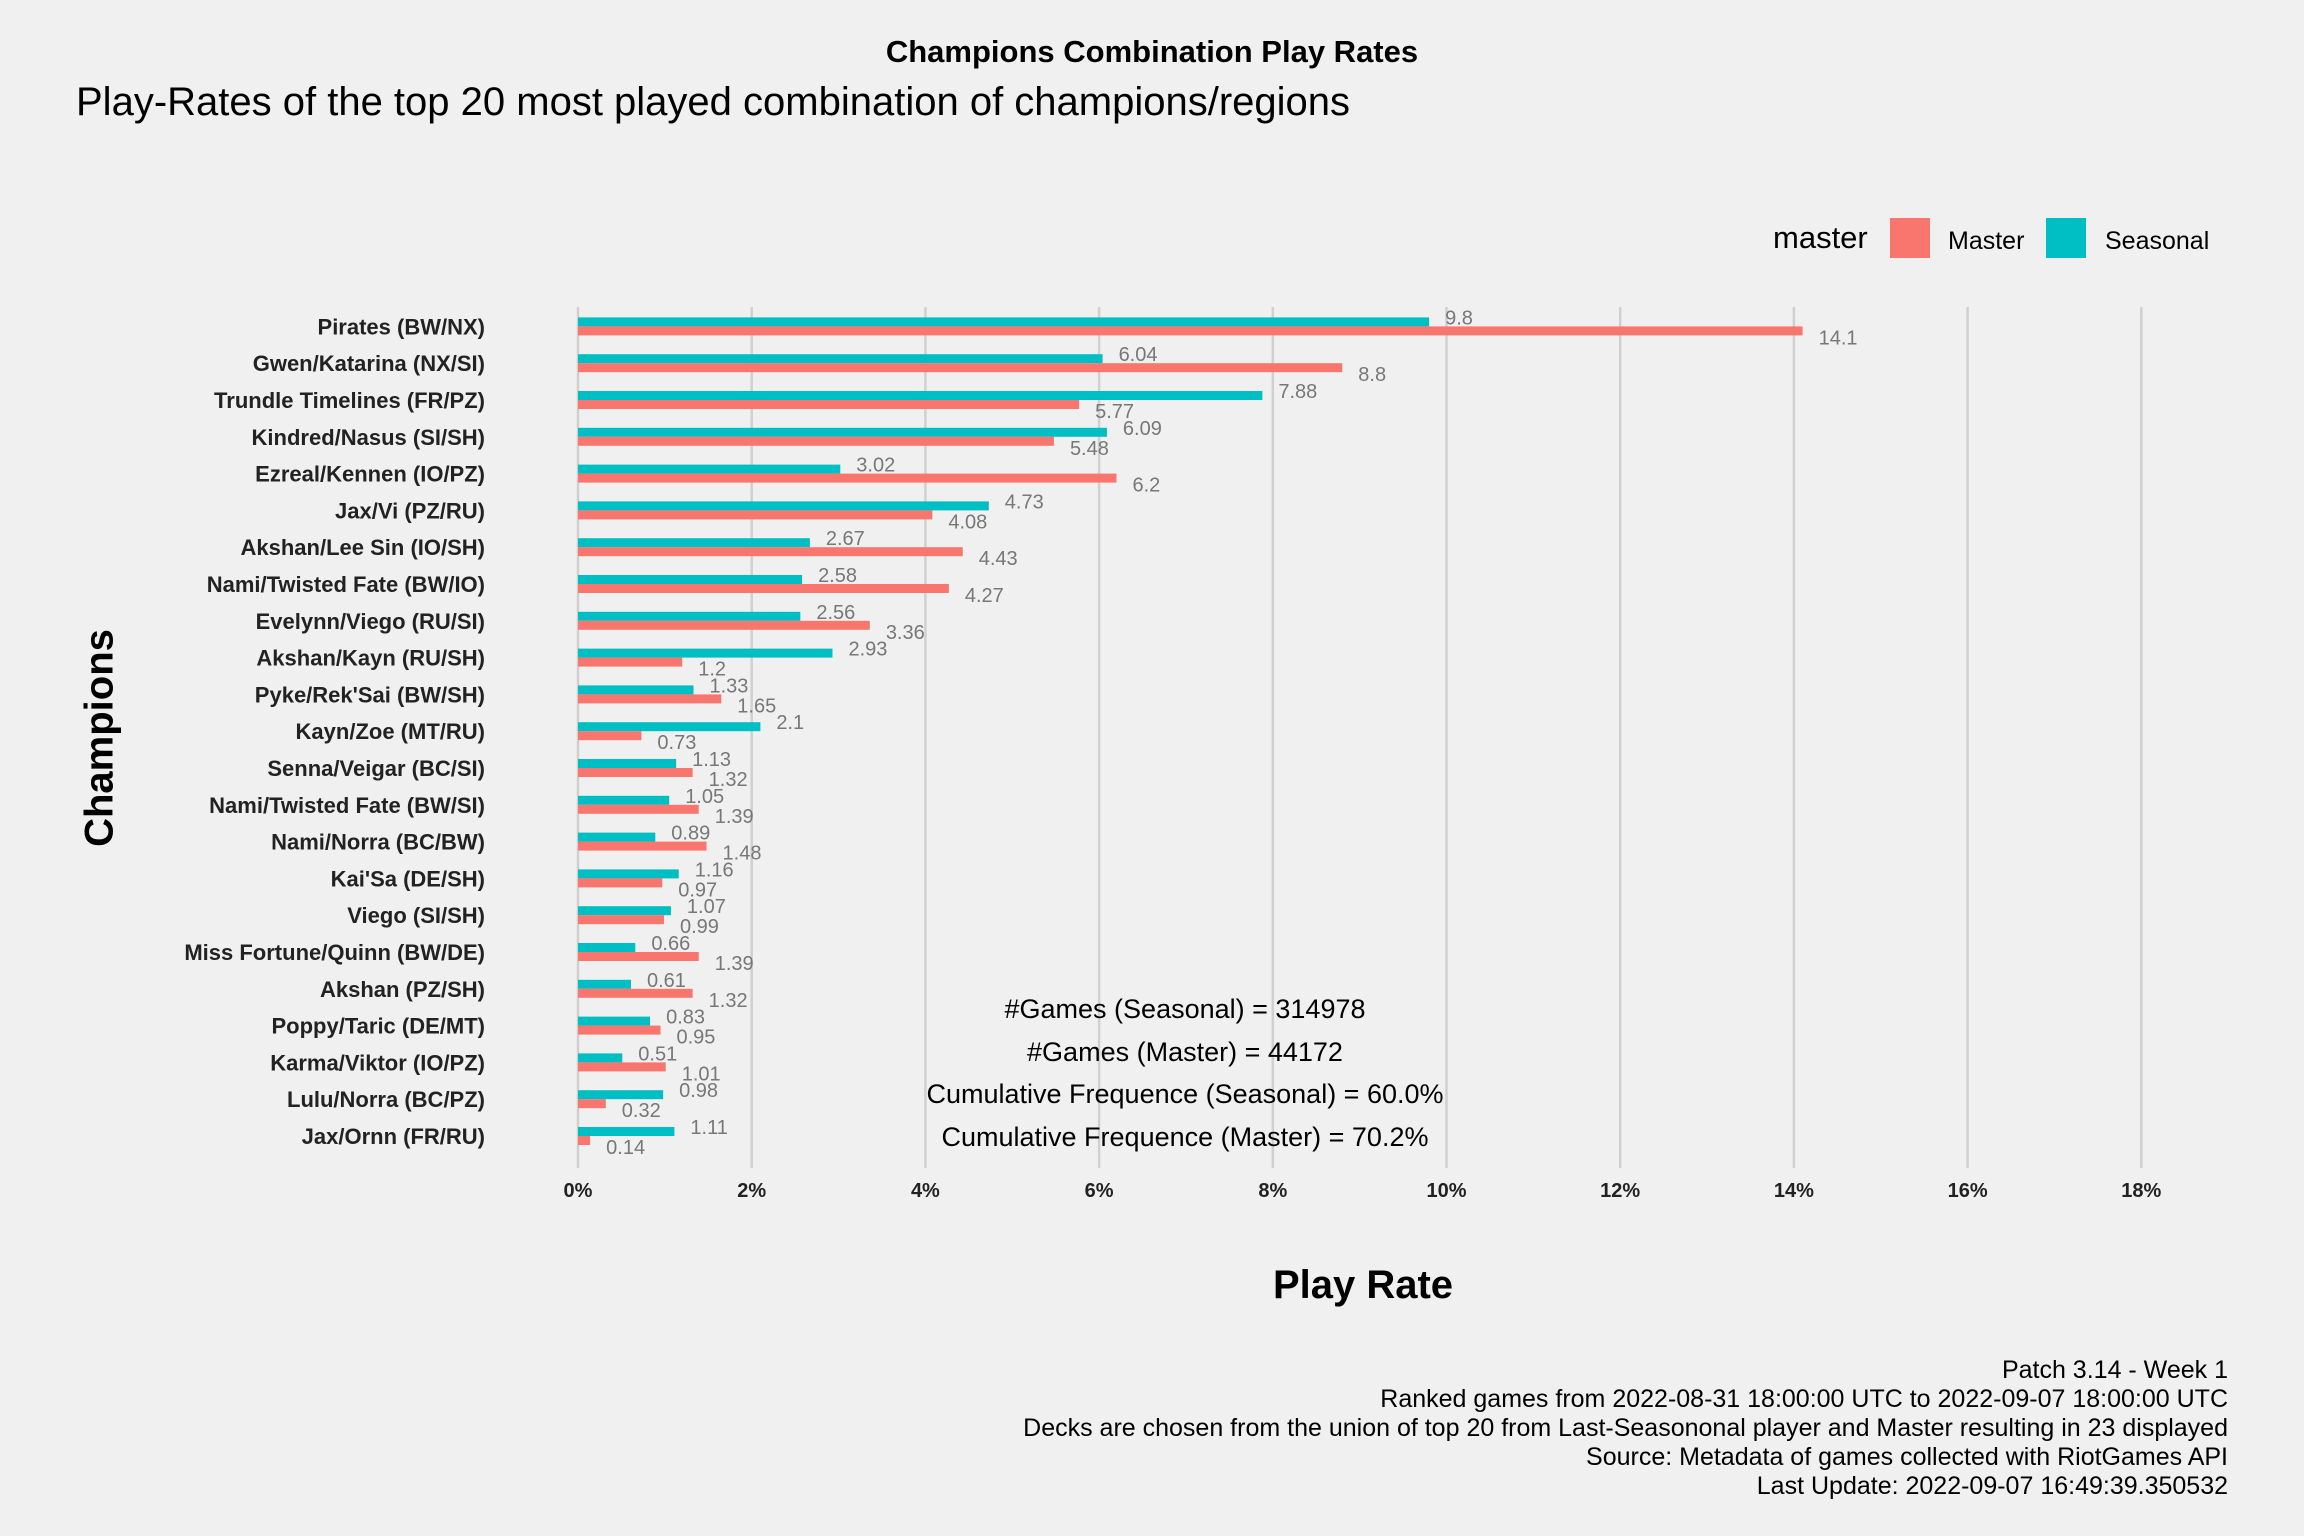 The height and width of the screenshot is (1536, 2304). Describe the element at coordinates (1142, 429) in the screenshot. I see `value-label-seasonal: 6.09` at that location.